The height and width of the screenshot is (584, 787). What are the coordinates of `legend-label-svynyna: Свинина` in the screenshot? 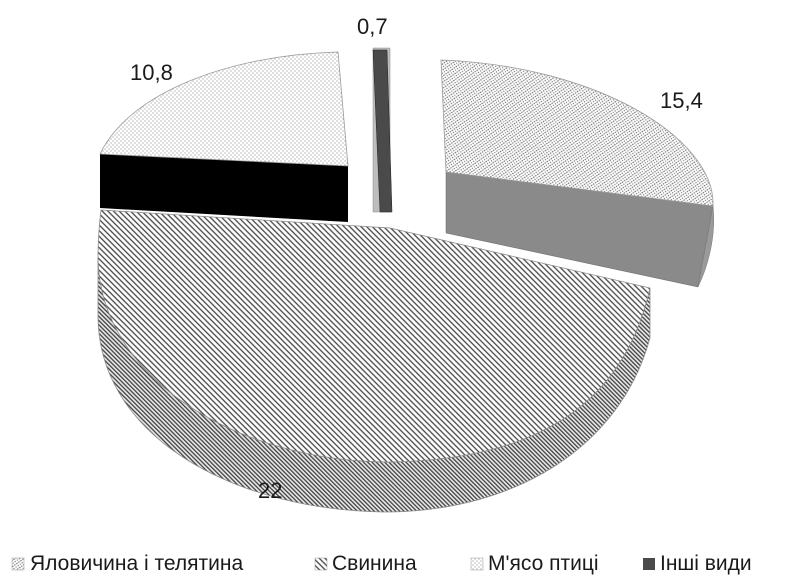 It's located at (374, 563).